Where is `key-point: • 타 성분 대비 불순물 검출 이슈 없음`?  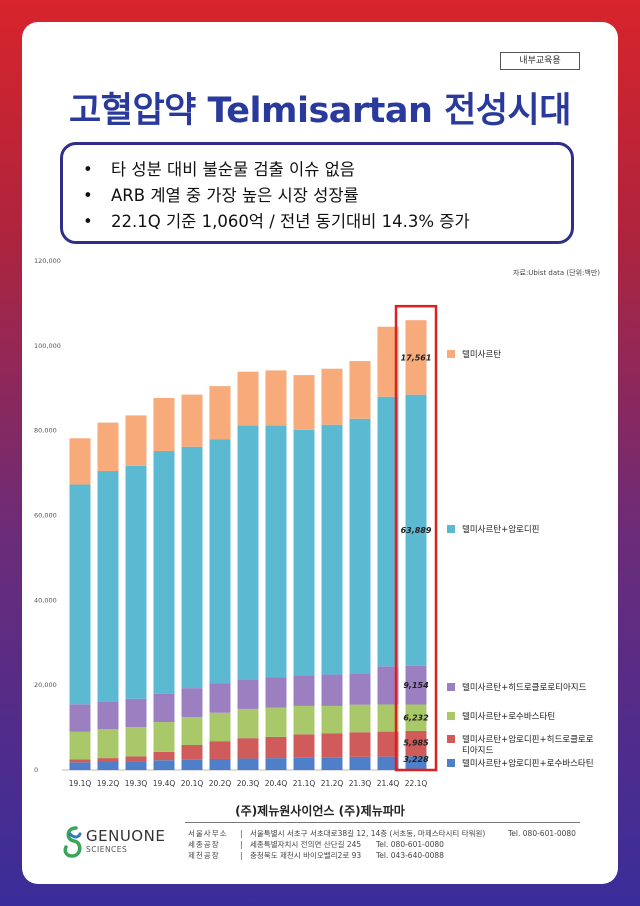
key-point: • 타 성분 대비 불순물 검출 이슈 없음 is located at coordinates (327, 170).